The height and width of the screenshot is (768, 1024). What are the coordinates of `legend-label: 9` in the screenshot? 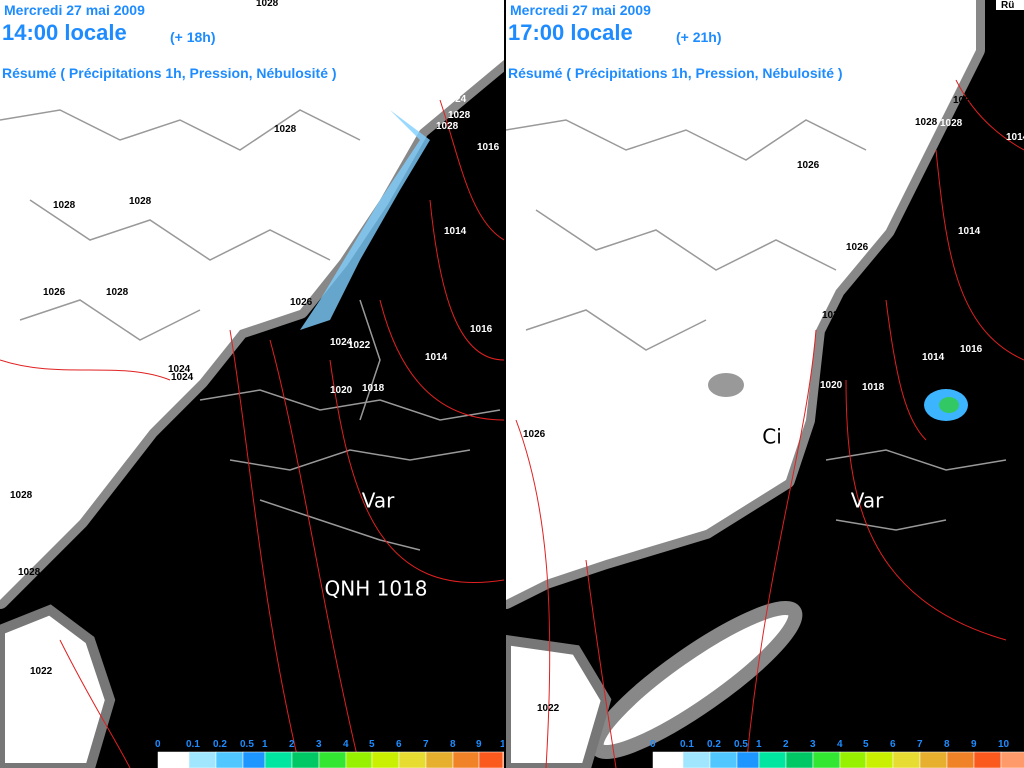 It's located at (479, 744).